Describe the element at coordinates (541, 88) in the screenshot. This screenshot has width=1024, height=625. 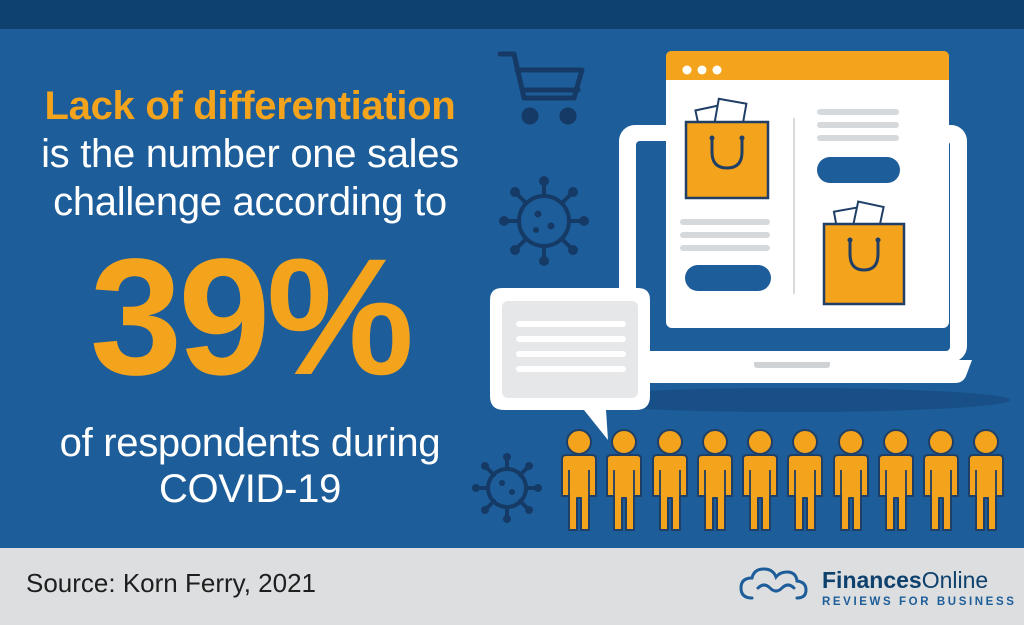
I see `shopping-cart-icon` at that location.